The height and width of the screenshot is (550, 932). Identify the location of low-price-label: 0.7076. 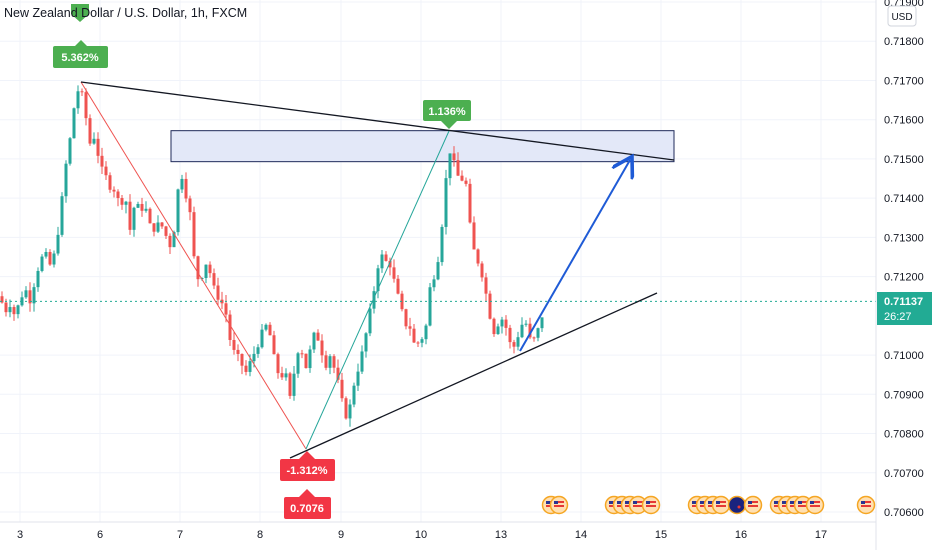
(307, 504).